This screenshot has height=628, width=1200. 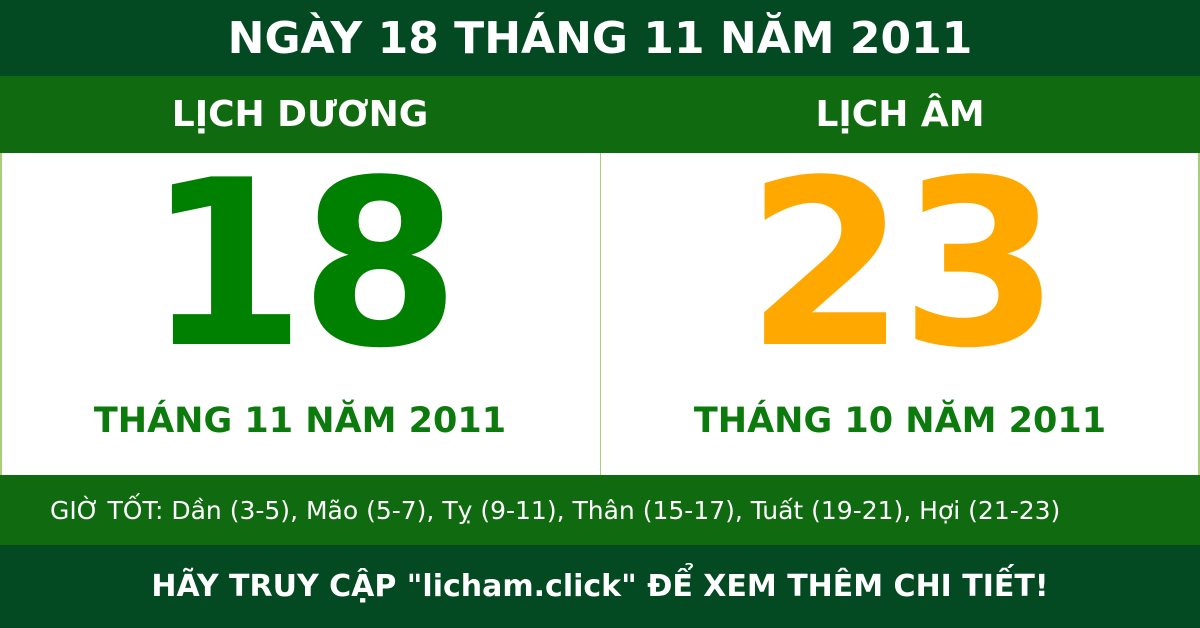 What do you see at coordinates (300, 421) in the screenshot?
I see `solar-month-year: THÁNG 11 NĂM 2011` at bounding box center [300, 421].